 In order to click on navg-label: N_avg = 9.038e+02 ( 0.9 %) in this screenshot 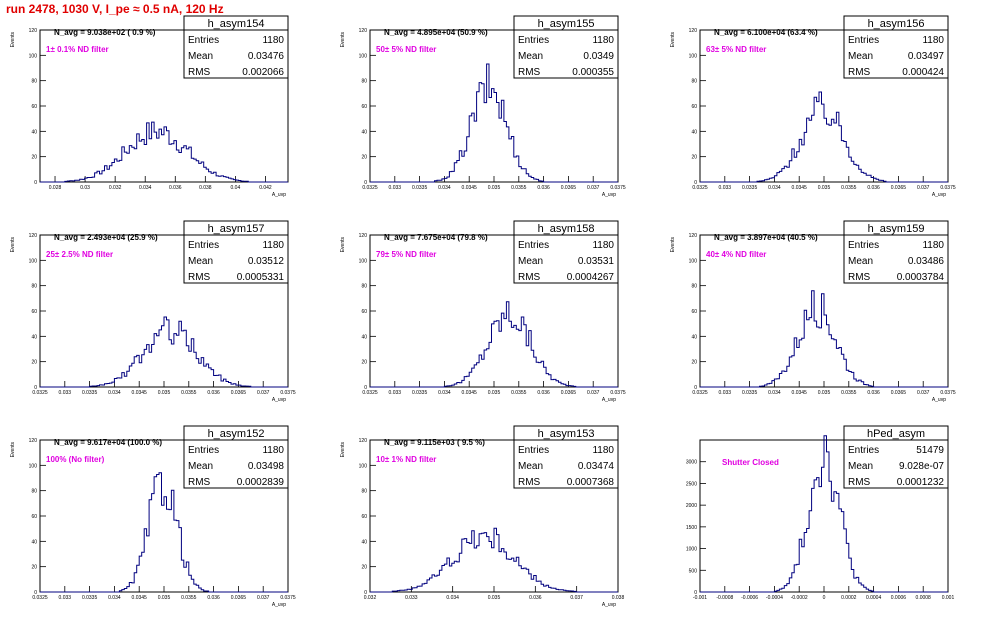, I will do `click(105, 32)`.